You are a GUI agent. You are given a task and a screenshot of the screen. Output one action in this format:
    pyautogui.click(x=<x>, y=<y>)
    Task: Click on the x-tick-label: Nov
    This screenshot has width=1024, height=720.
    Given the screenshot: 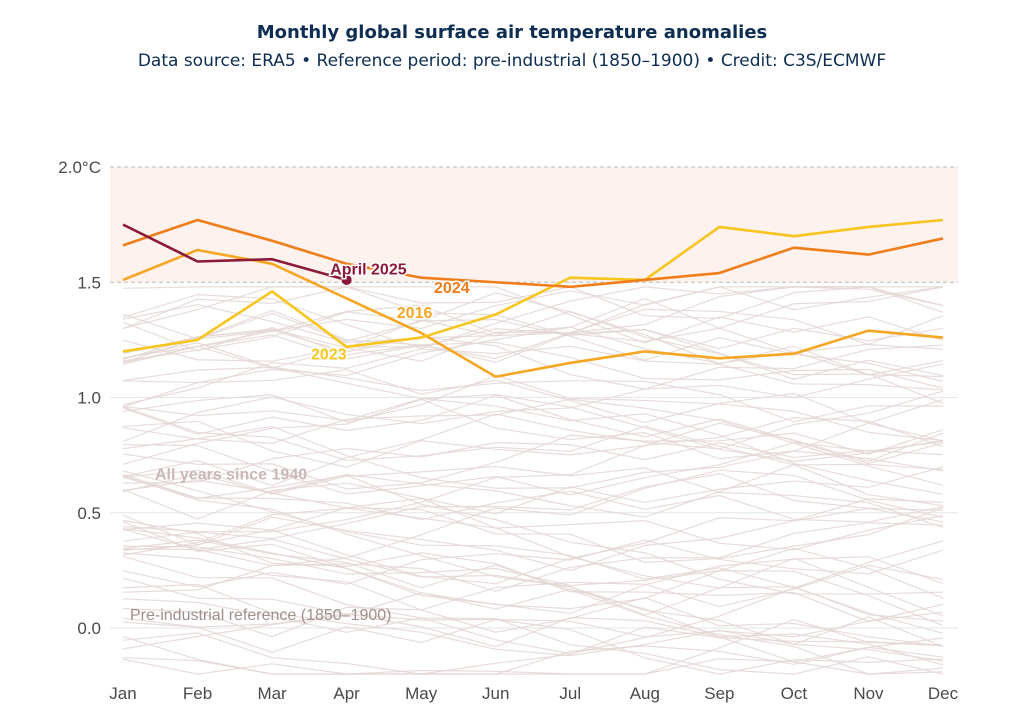 What is the action you would take?
    pyautogui.click(x=868, y=693)
    